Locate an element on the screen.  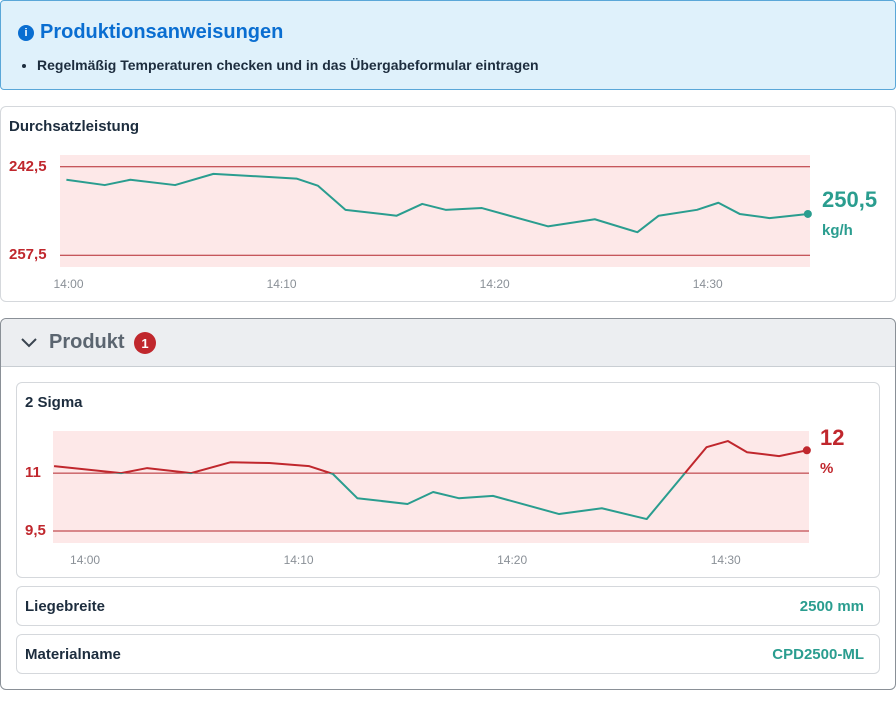
field-row: Liegebreite 2500 mm is located at coordinates (448, 606).